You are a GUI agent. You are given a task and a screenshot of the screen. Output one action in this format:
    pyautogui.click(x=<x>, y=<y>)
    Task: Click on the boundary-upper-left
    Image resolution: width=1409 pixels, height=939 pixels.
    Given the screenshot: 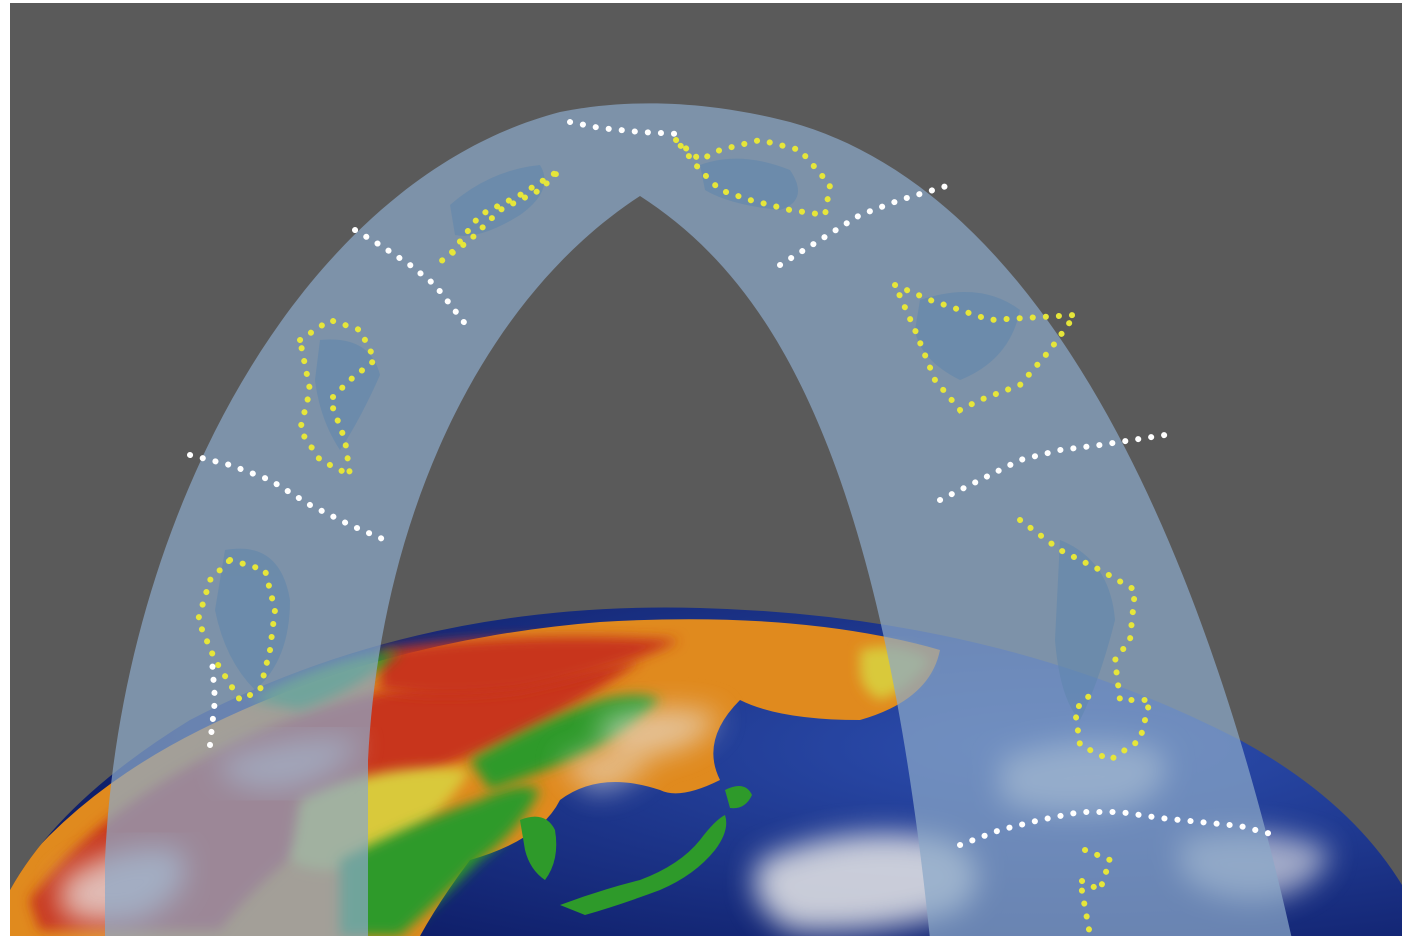 What is the action you would take?
    pyautogui.click(x=412, y=280)
    